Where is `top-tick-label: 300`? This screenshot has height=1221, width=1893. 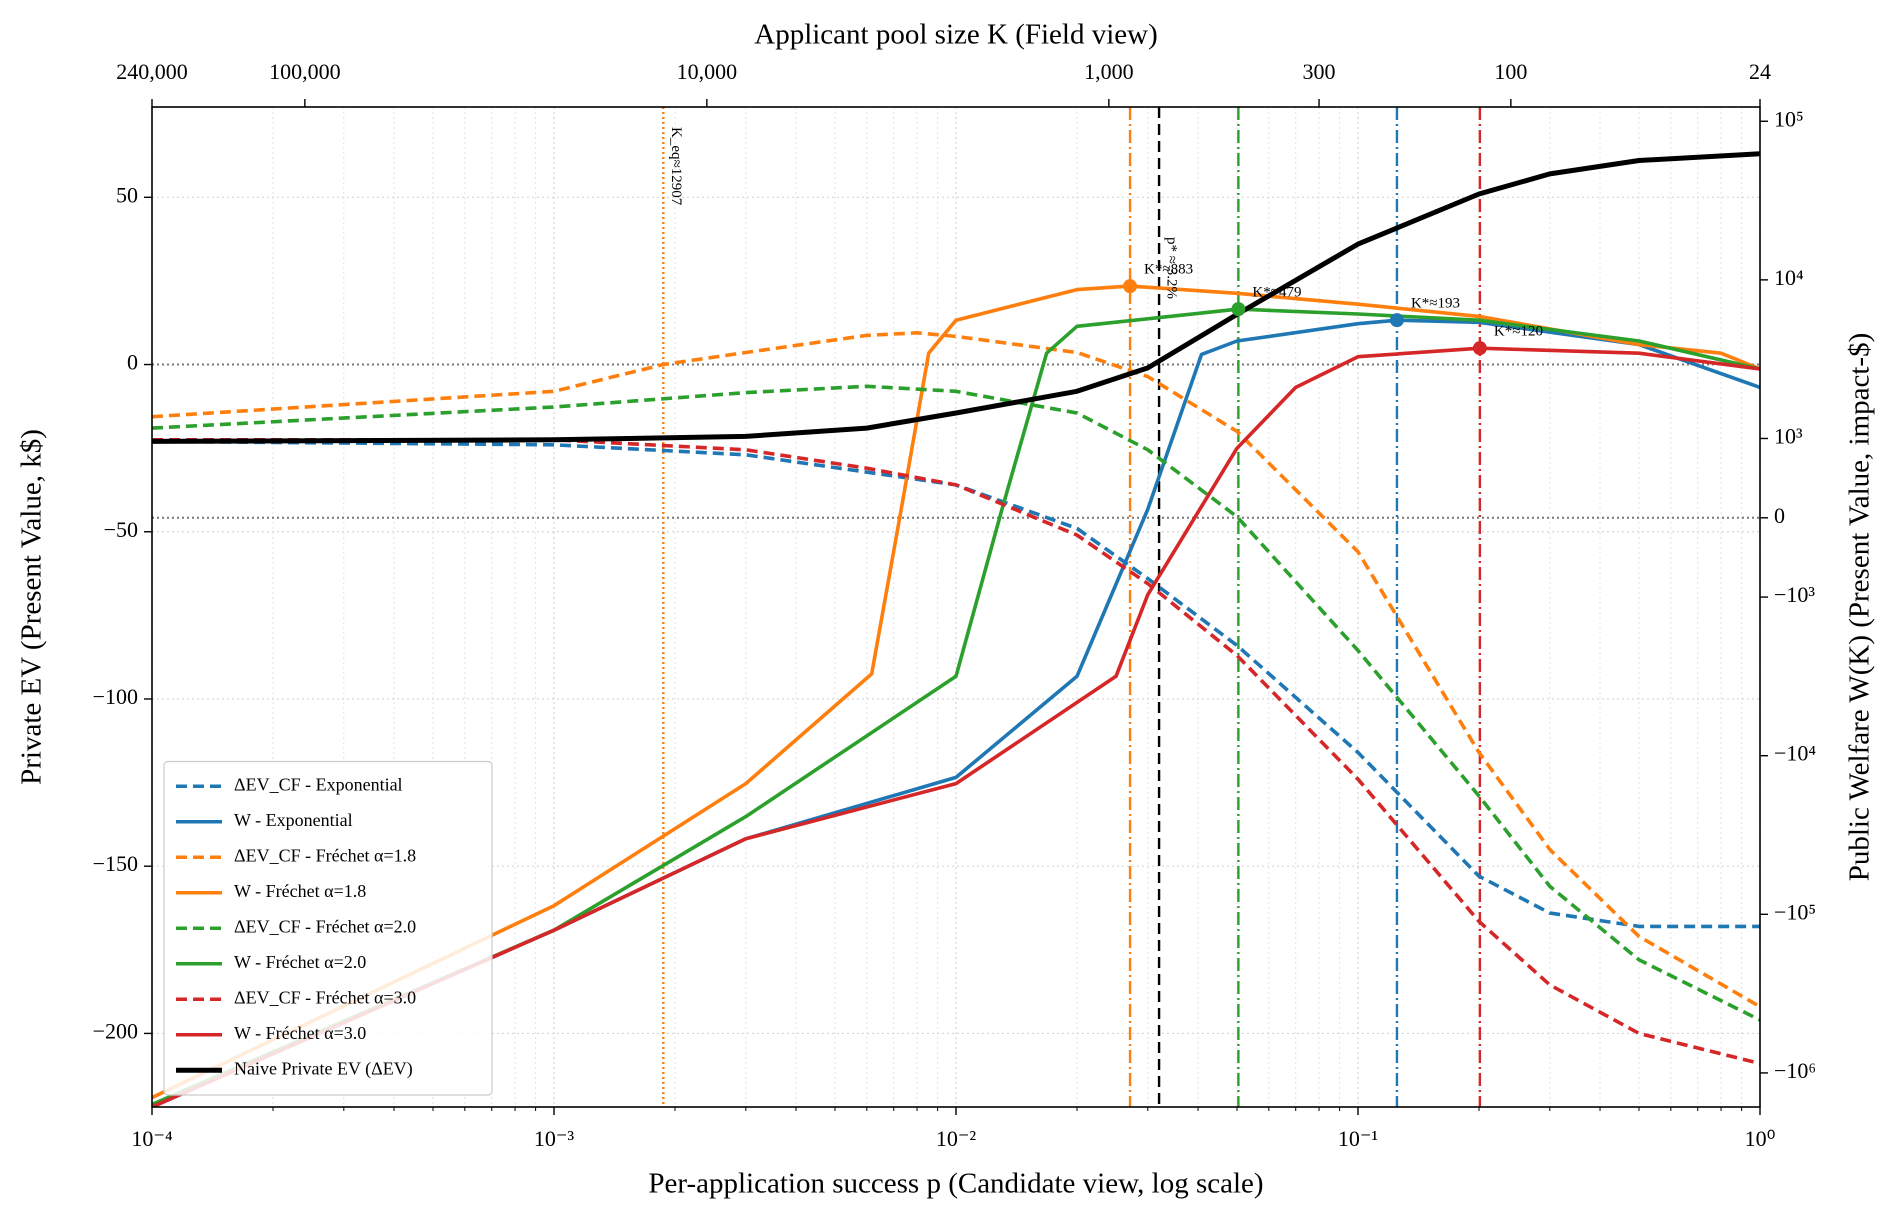 top-tick-label: 300 is located at coordinates (1319, 71).